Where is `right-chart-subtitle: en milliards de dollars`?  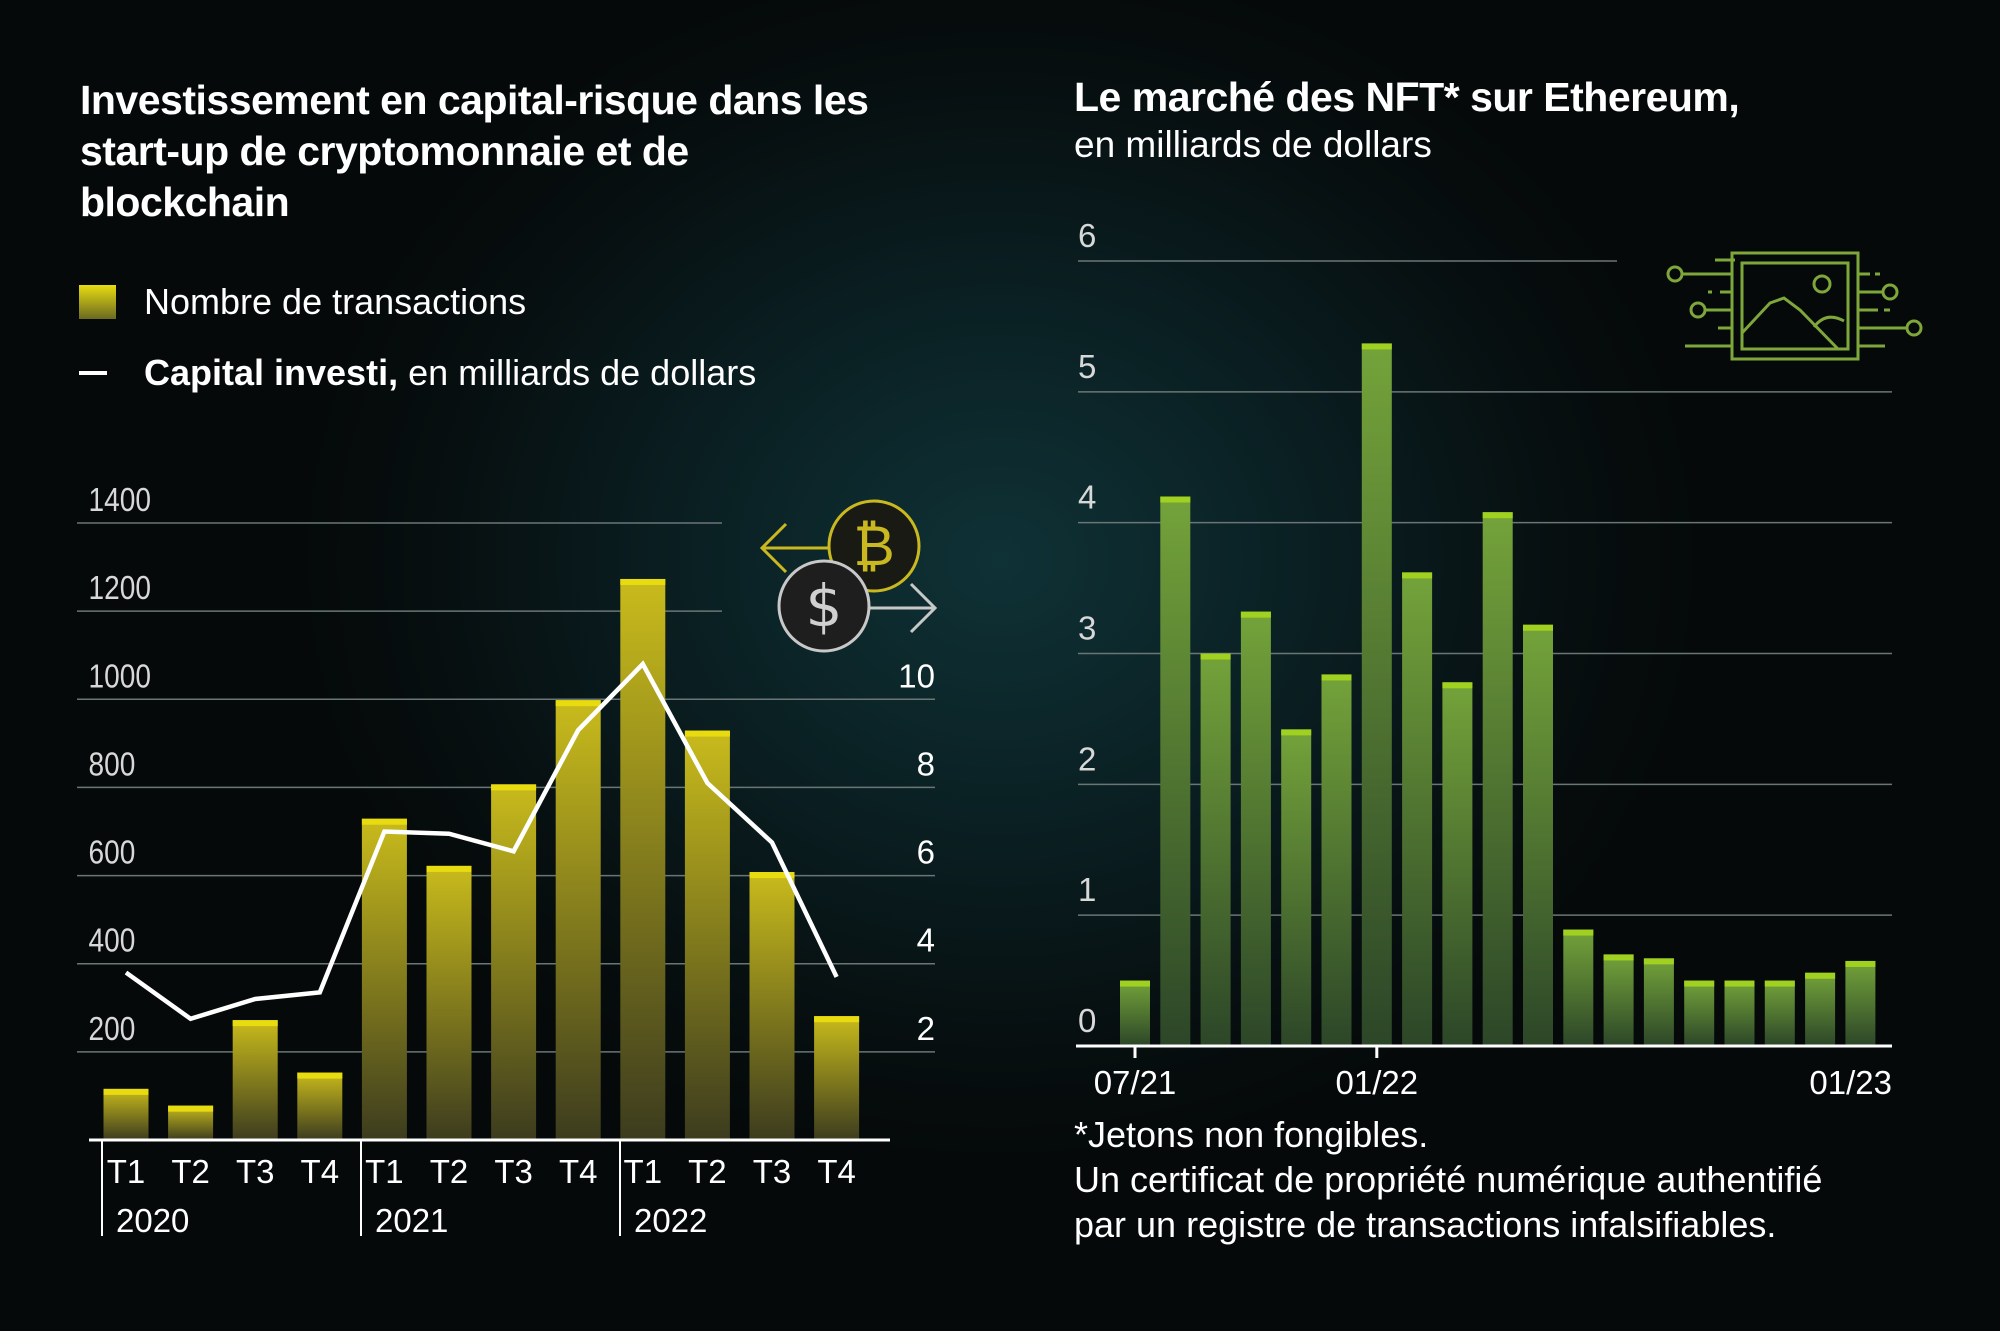
right-chart-subtitle: en milliards de dollars is located at coordinates (1253, 144).